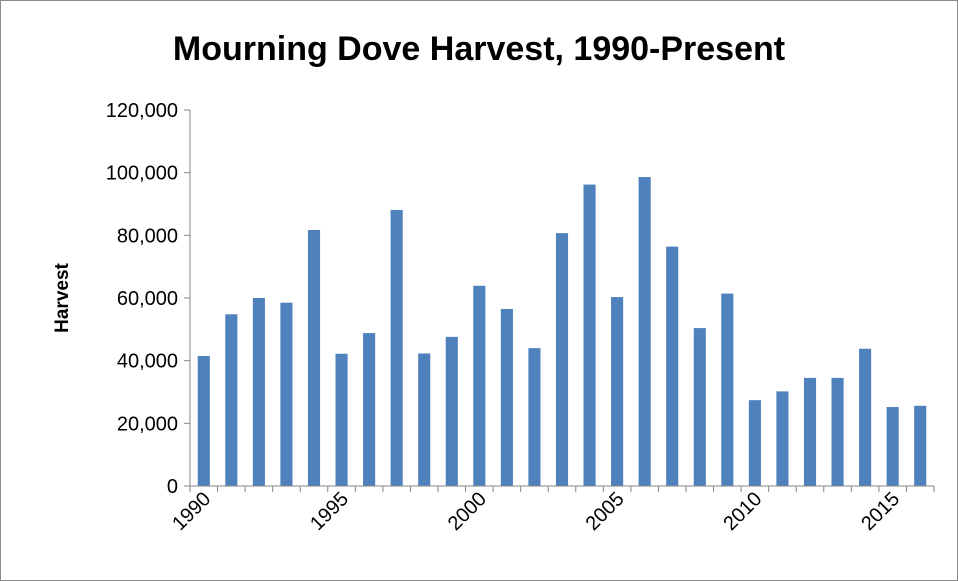 The image size is (958, 581). What do you see at coordinates (142, 111) in the screenshot?
I see `y-tick-label: 120,000` at bounding box center [142, 111].